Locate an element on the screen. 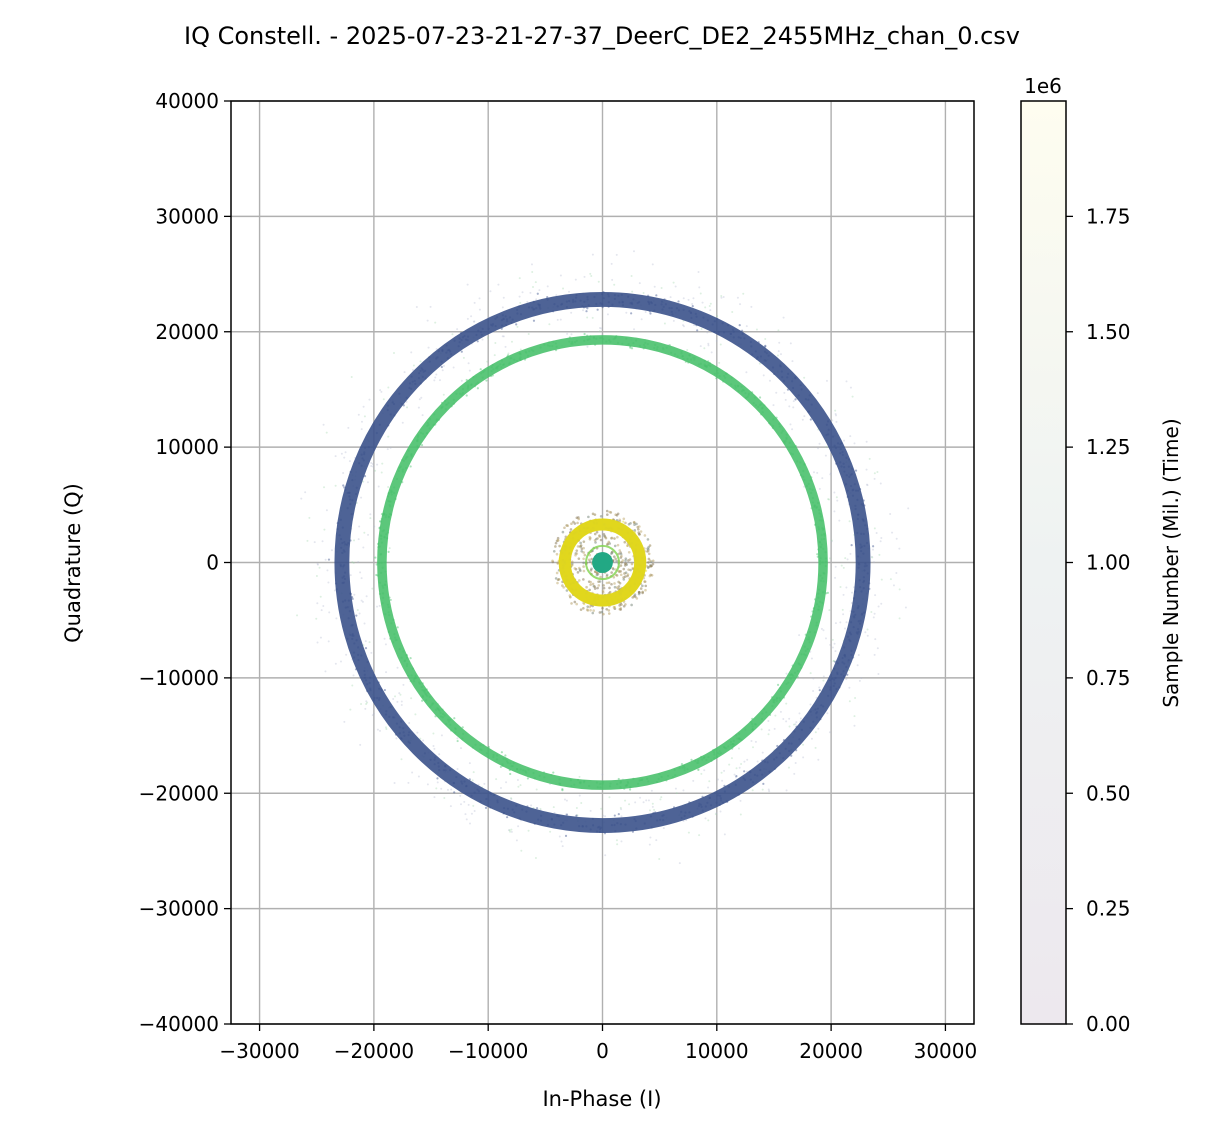 This screenshot has height=1137, width=1207. y-tick-label: −20000 is located at coordinates (179, 793).